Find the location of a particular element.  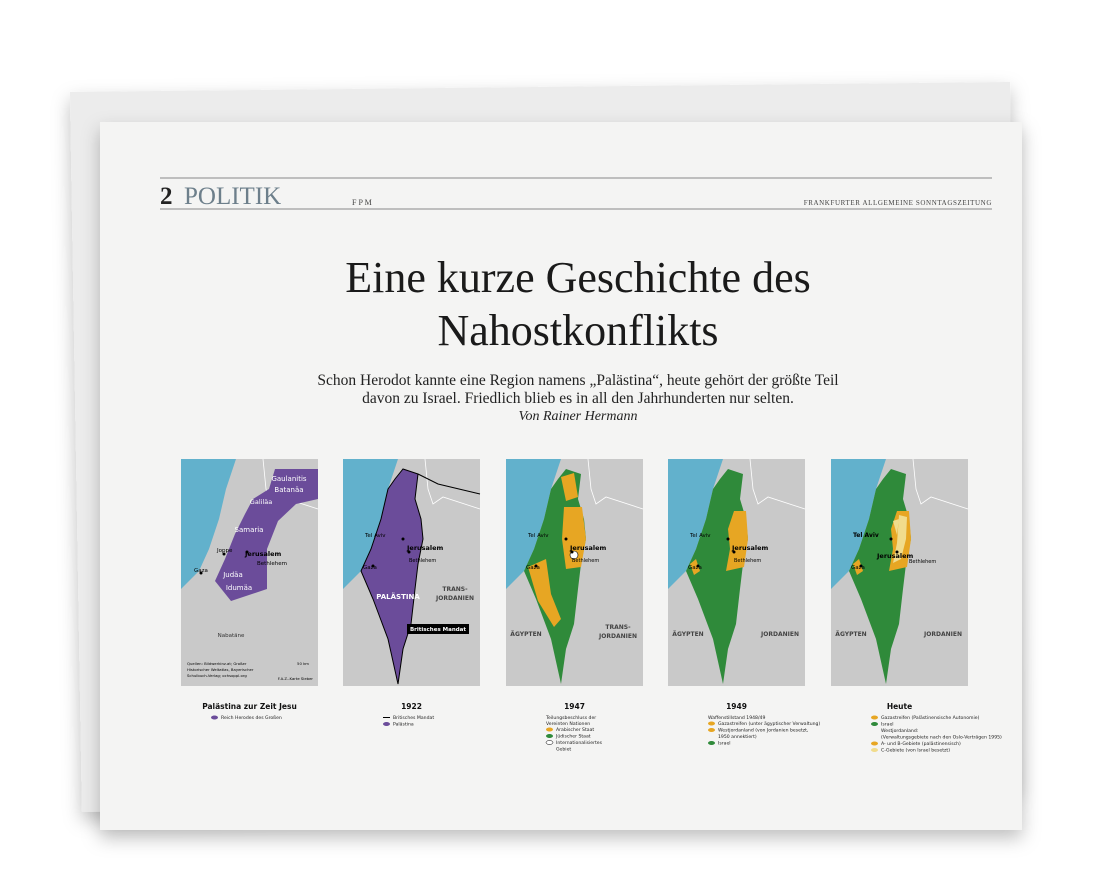

legend-text: Britisches Mandat is located at coordinates (413, 718).